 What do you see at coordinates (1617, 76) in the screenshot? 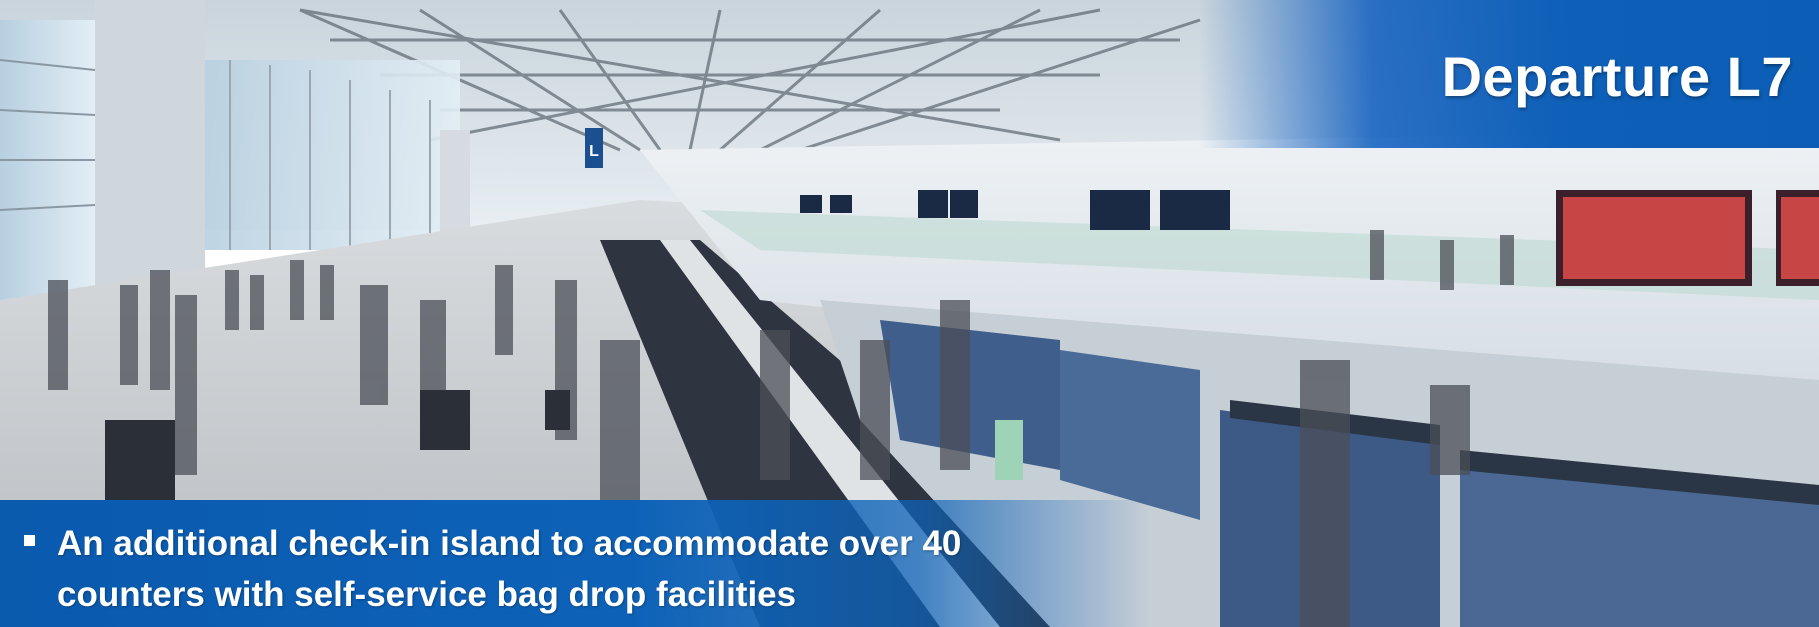
I see `slide-title: Departure L7` at bounding box center [1617, 76].